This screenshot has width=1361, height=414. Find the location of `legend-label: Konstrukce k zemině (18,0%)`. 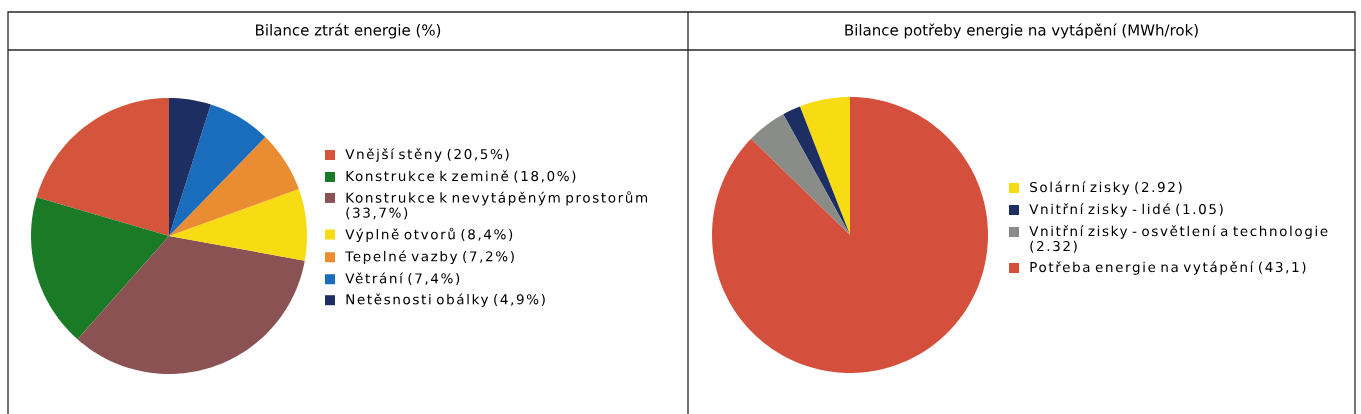

legend-label: Konstrukce k zemině (18,0%) is located at coordinates (461, 176).